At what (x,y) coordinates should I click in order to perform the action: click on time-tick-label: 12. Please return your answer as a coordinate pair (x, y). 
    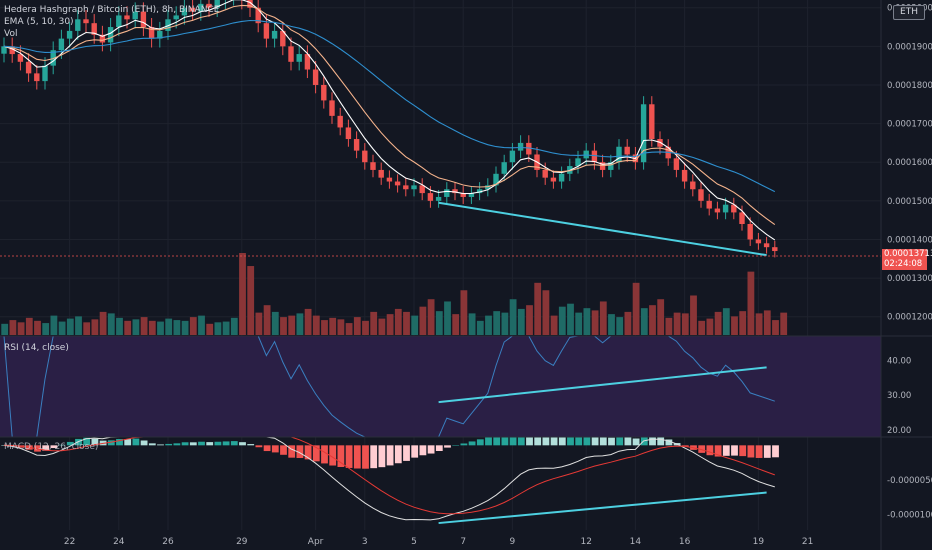
    Looking at the image, I should click on (585, 542).